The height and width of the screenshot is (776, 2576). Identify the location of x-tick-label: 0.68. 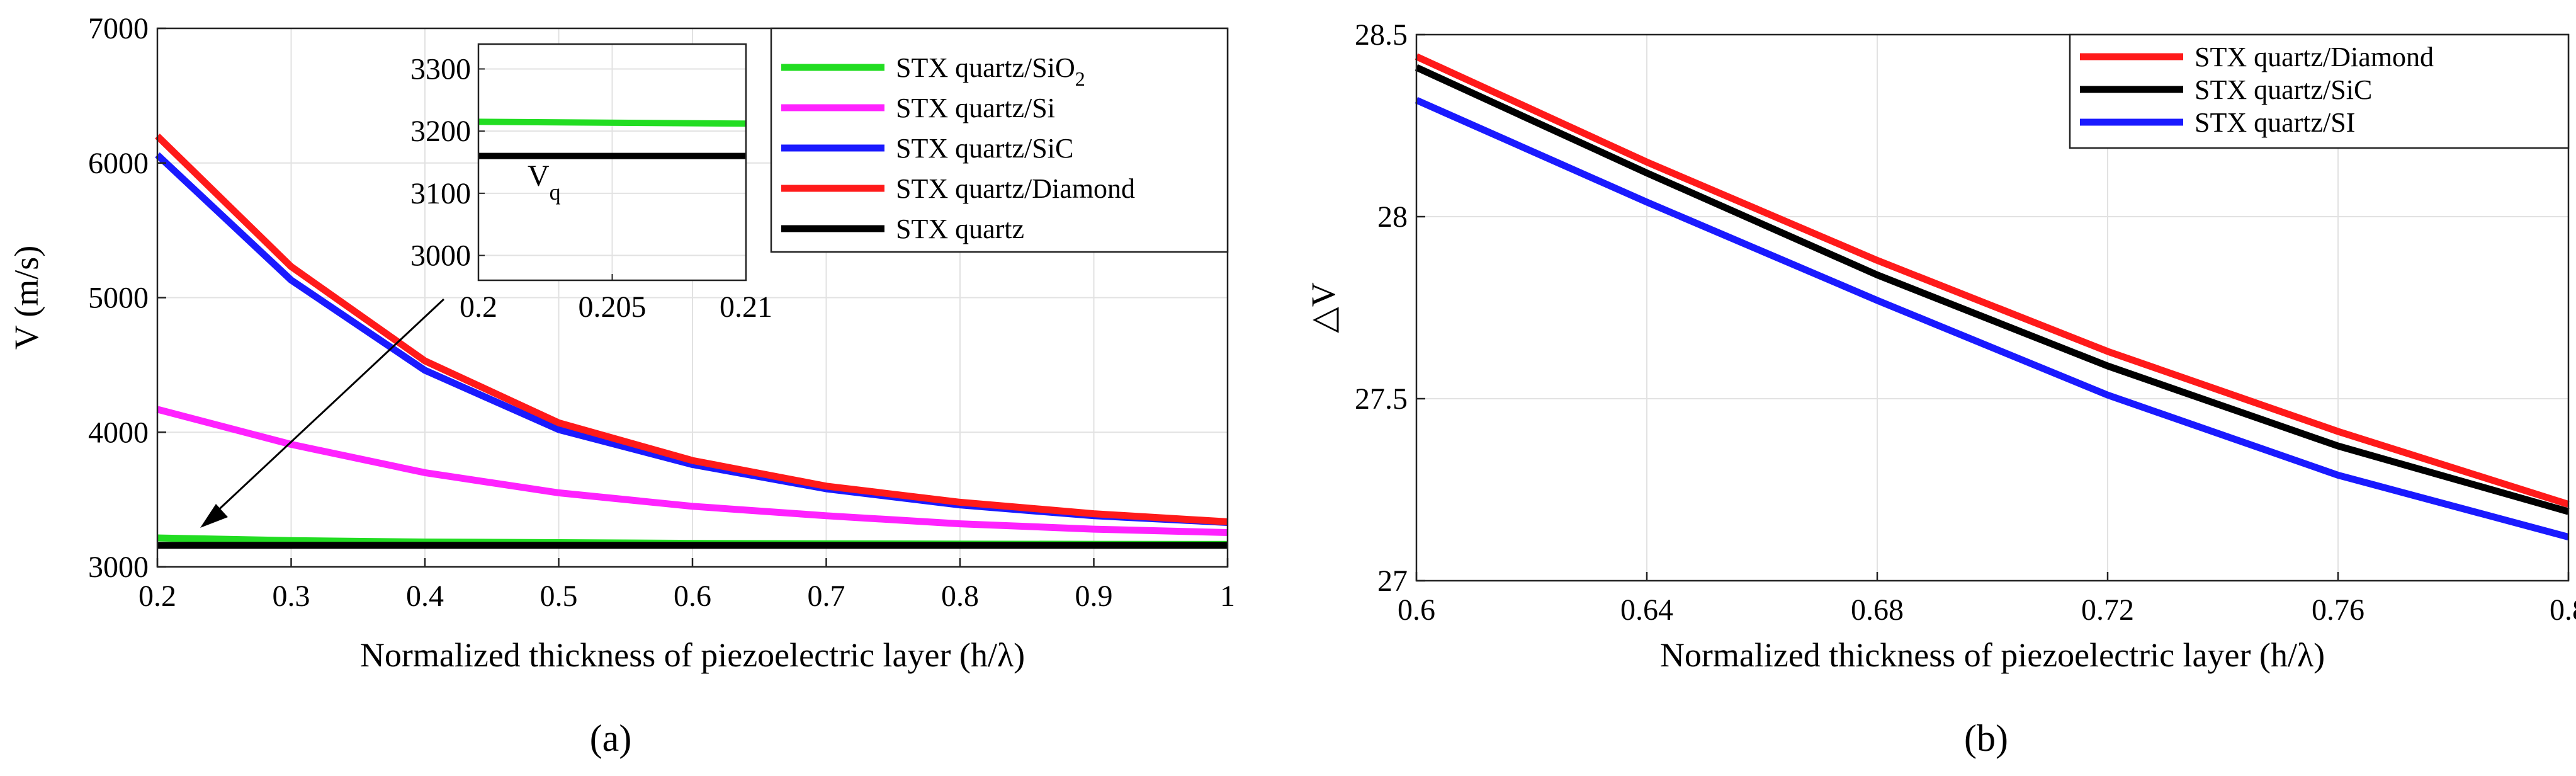
(1877, 610).